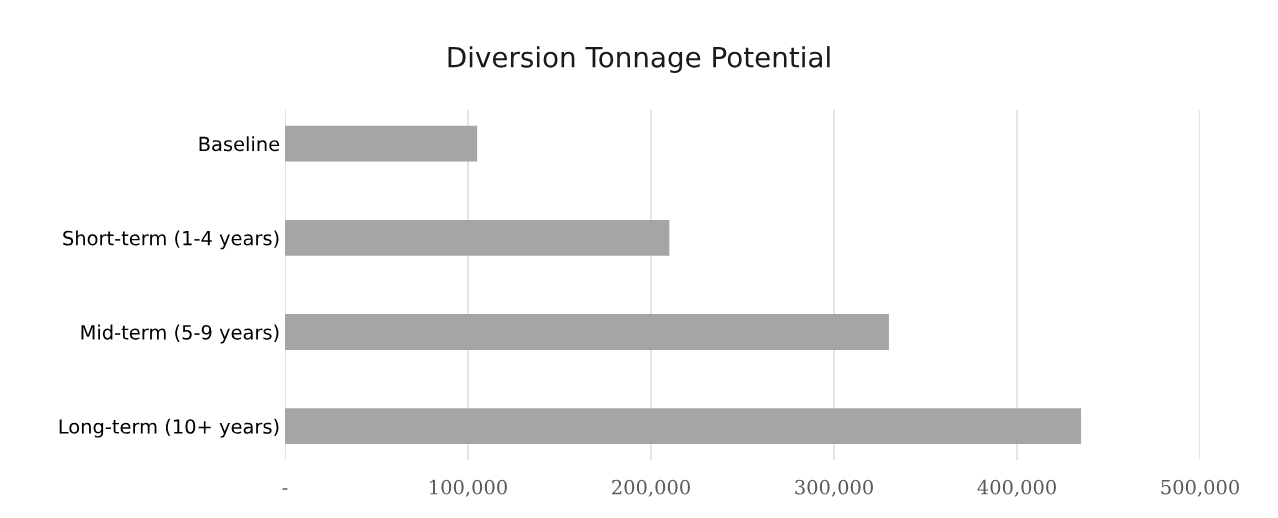 The image size is (1278, 518). What do you see at coordinates (651, 488) in the screenshot?
I see `x-tick-label: 200,000` at bounding box center [651, 488].